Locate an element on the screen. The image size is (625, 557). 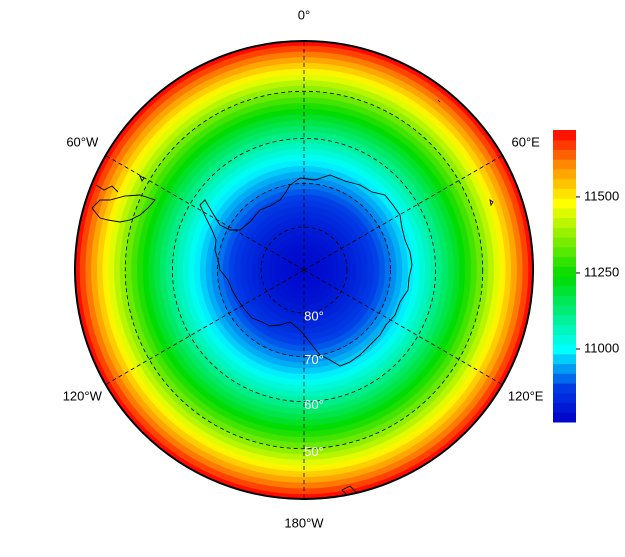
parallel is located at coordinates (304, 270).